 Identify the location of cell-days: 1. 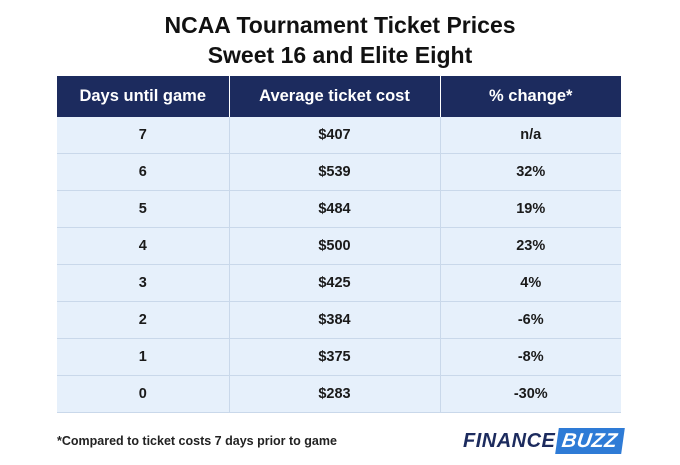
(143, 357).